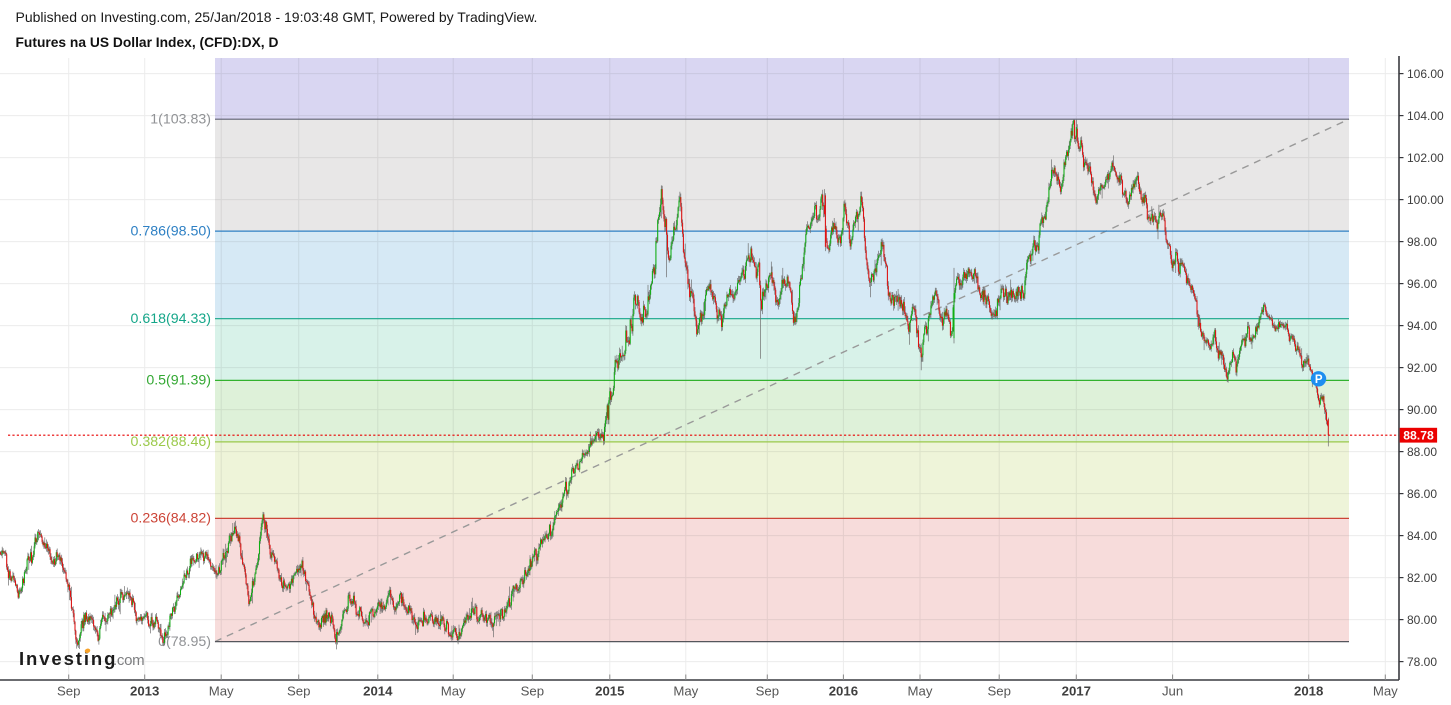  I want to click on svg-text: 82.00, so click(1422, 578).